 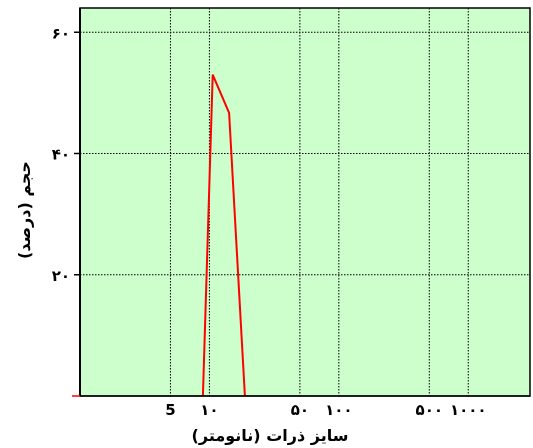 I want to click on y-tick-label: ۴۰, so click(x=61, y=155).